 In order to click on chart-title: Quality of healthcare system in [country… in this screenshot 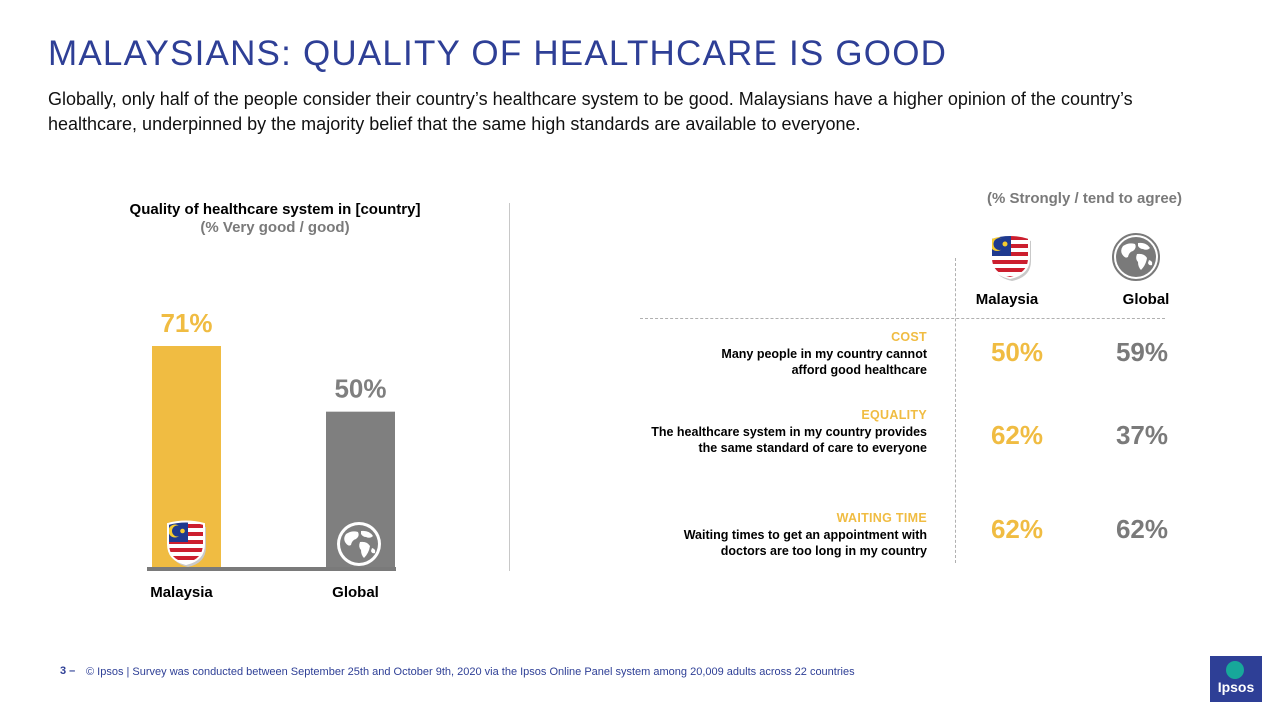, I will do `click(275, 209)`.